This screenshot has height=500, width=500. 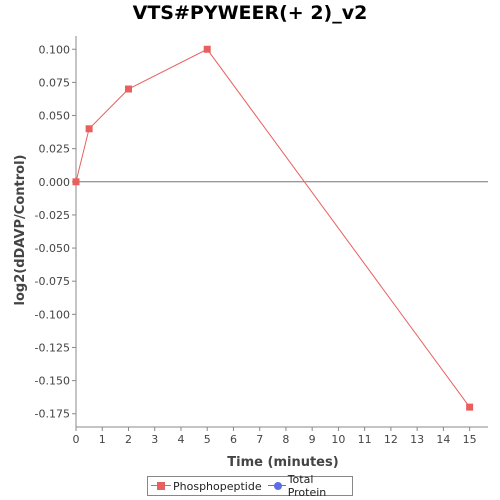 I want to click on x-tick-label: 11, so click(x=365, y=439).